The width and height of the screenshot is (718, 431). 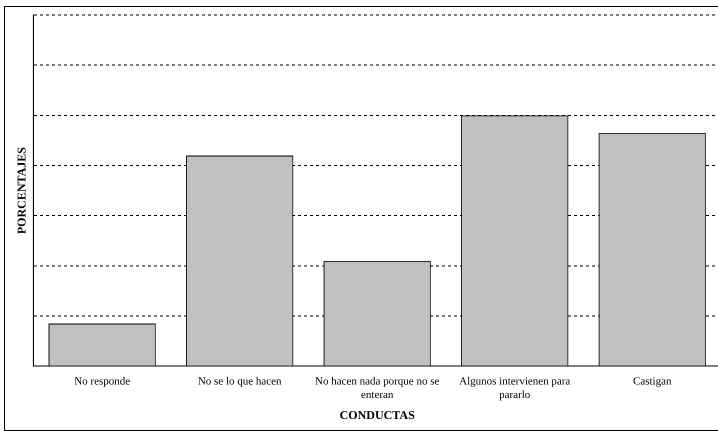 What do you see at coordinates (21, 190) in the screenshot?
I see `y-axis-title: PORCENTAJES` at bounding box center [21, 190].